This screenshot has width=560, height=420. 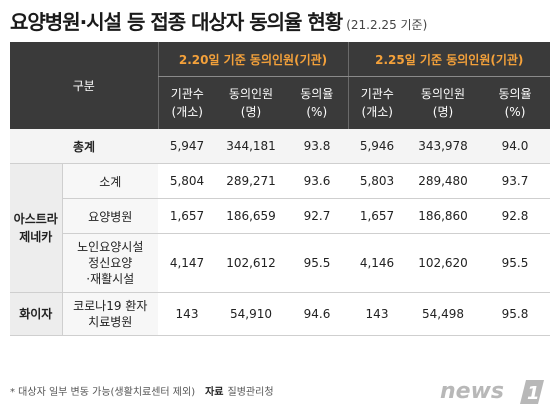 What do you see at coordinates (317, 216) in the screenshot?
I see `cell-value: 92.7` at bounding box center [317, 216].